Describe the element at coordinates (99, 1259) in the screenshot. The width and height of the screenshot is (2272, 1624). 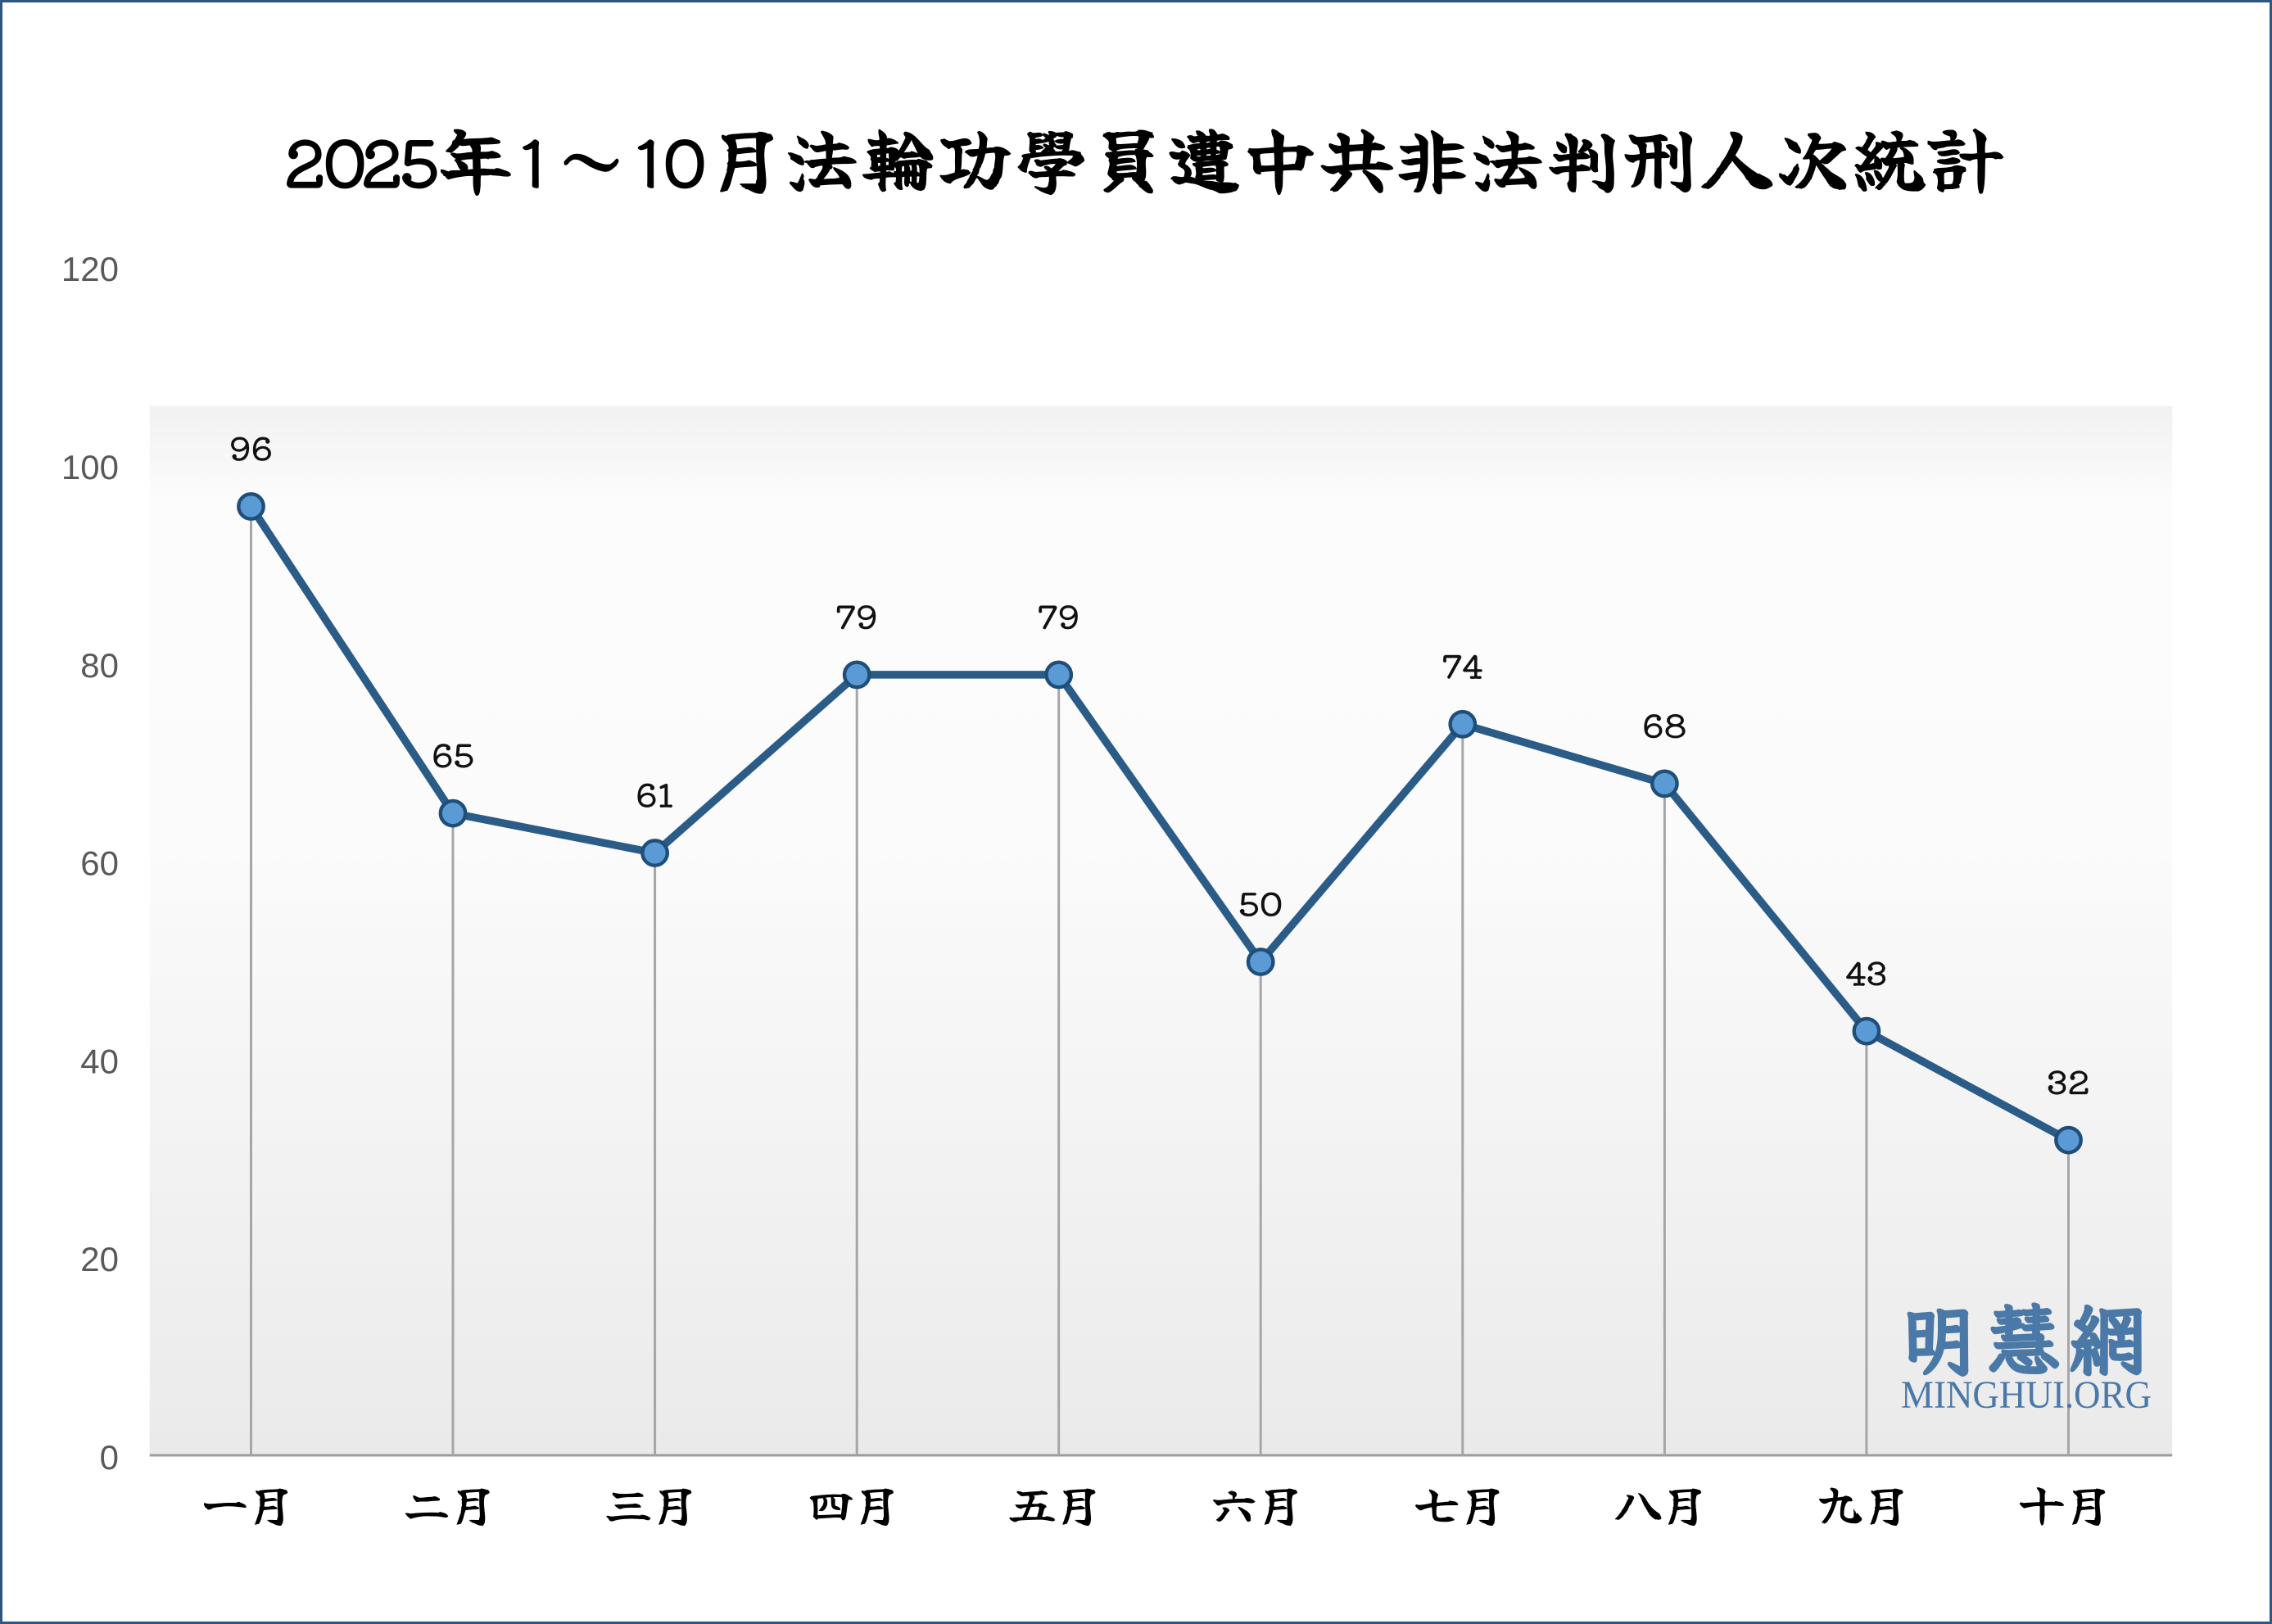
I see `svg-text: 20` at that location.